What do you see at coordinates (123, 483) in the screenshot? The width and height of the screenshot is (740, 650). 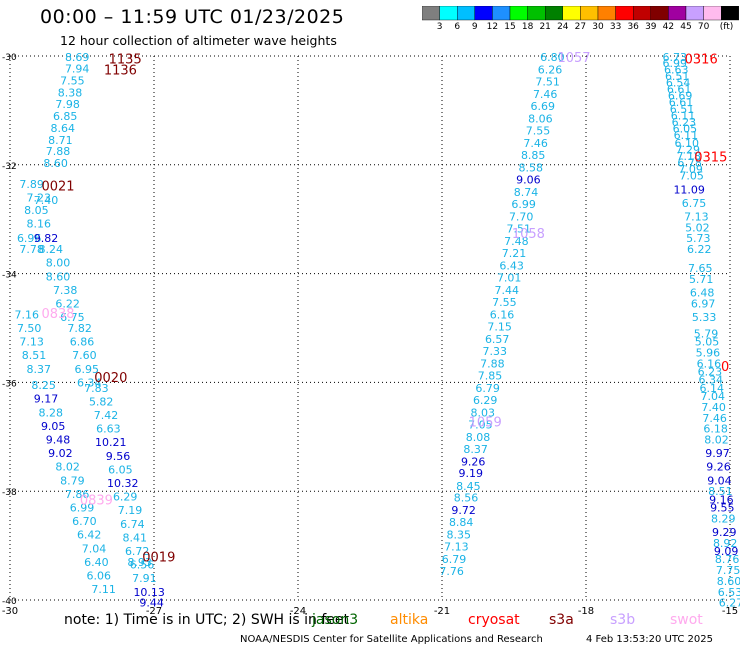 I see `wave-height-point: 10.32` at bounding box center [123, 483].